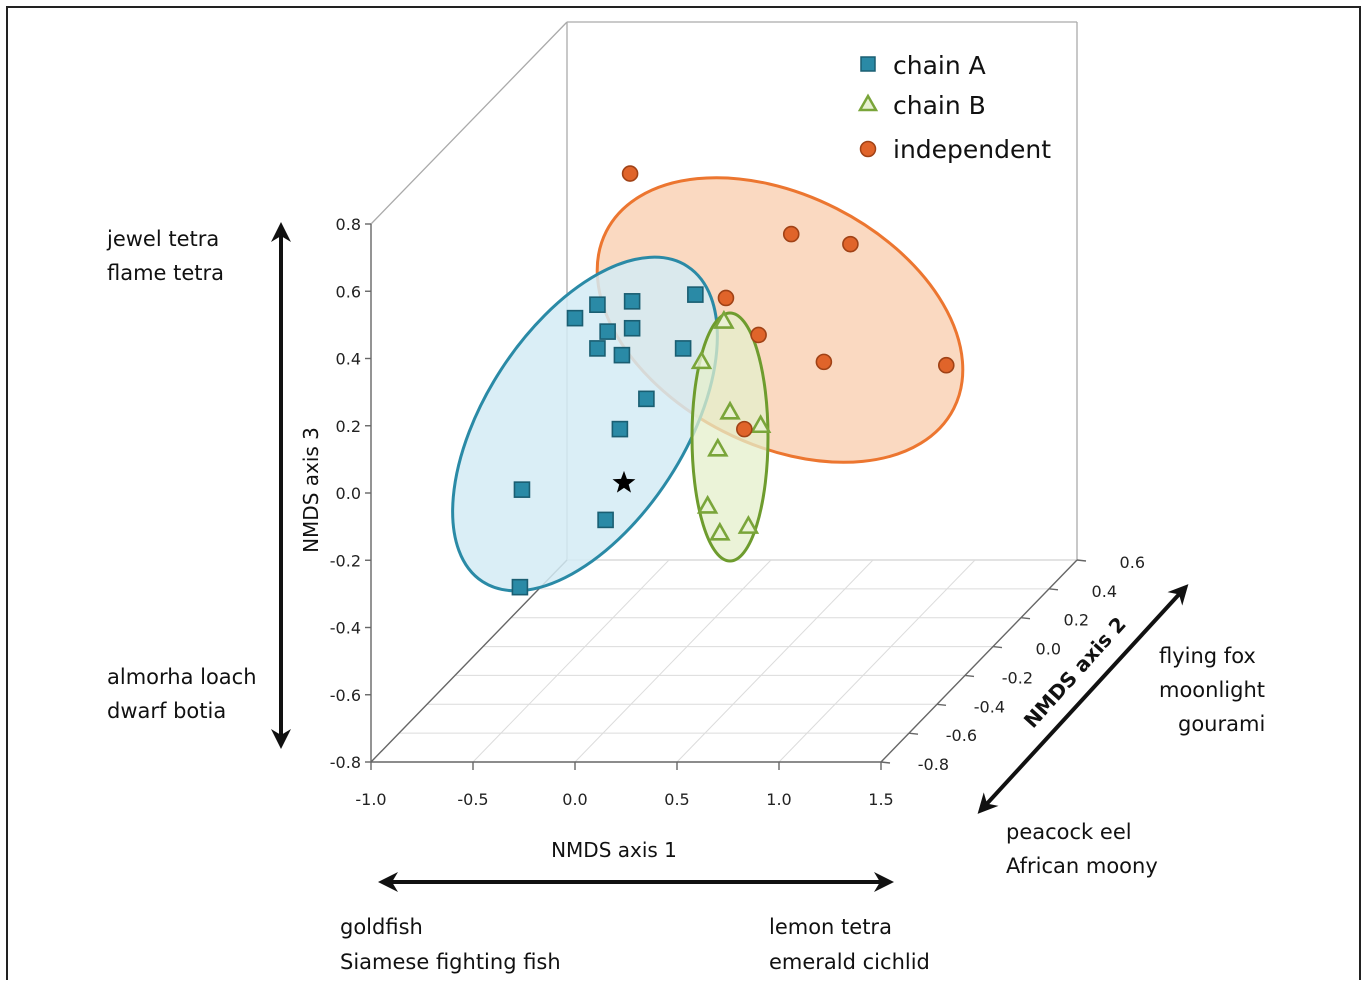 This screenshot has height=982, width=1369. What do you see at coordinates (939, 105) in the screenshot?
I see `legend-label-chain-b: chain B` at bounding box center [939, 105].